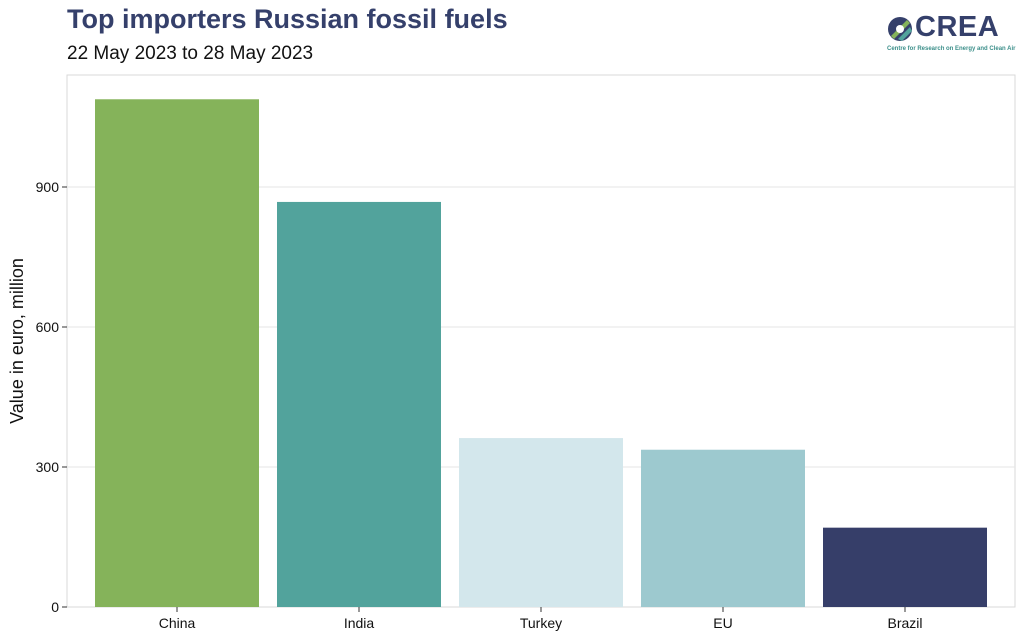 Image resolution: width=1024 pixels, height=640 pixels. I want to click on y-tick-label: 0, so click(55, 607).